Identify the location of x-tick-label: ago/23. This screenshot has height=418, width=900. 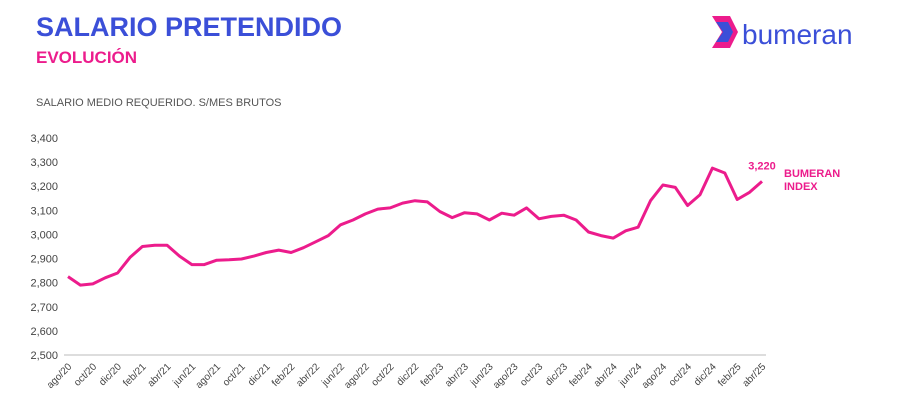
(506, 376).